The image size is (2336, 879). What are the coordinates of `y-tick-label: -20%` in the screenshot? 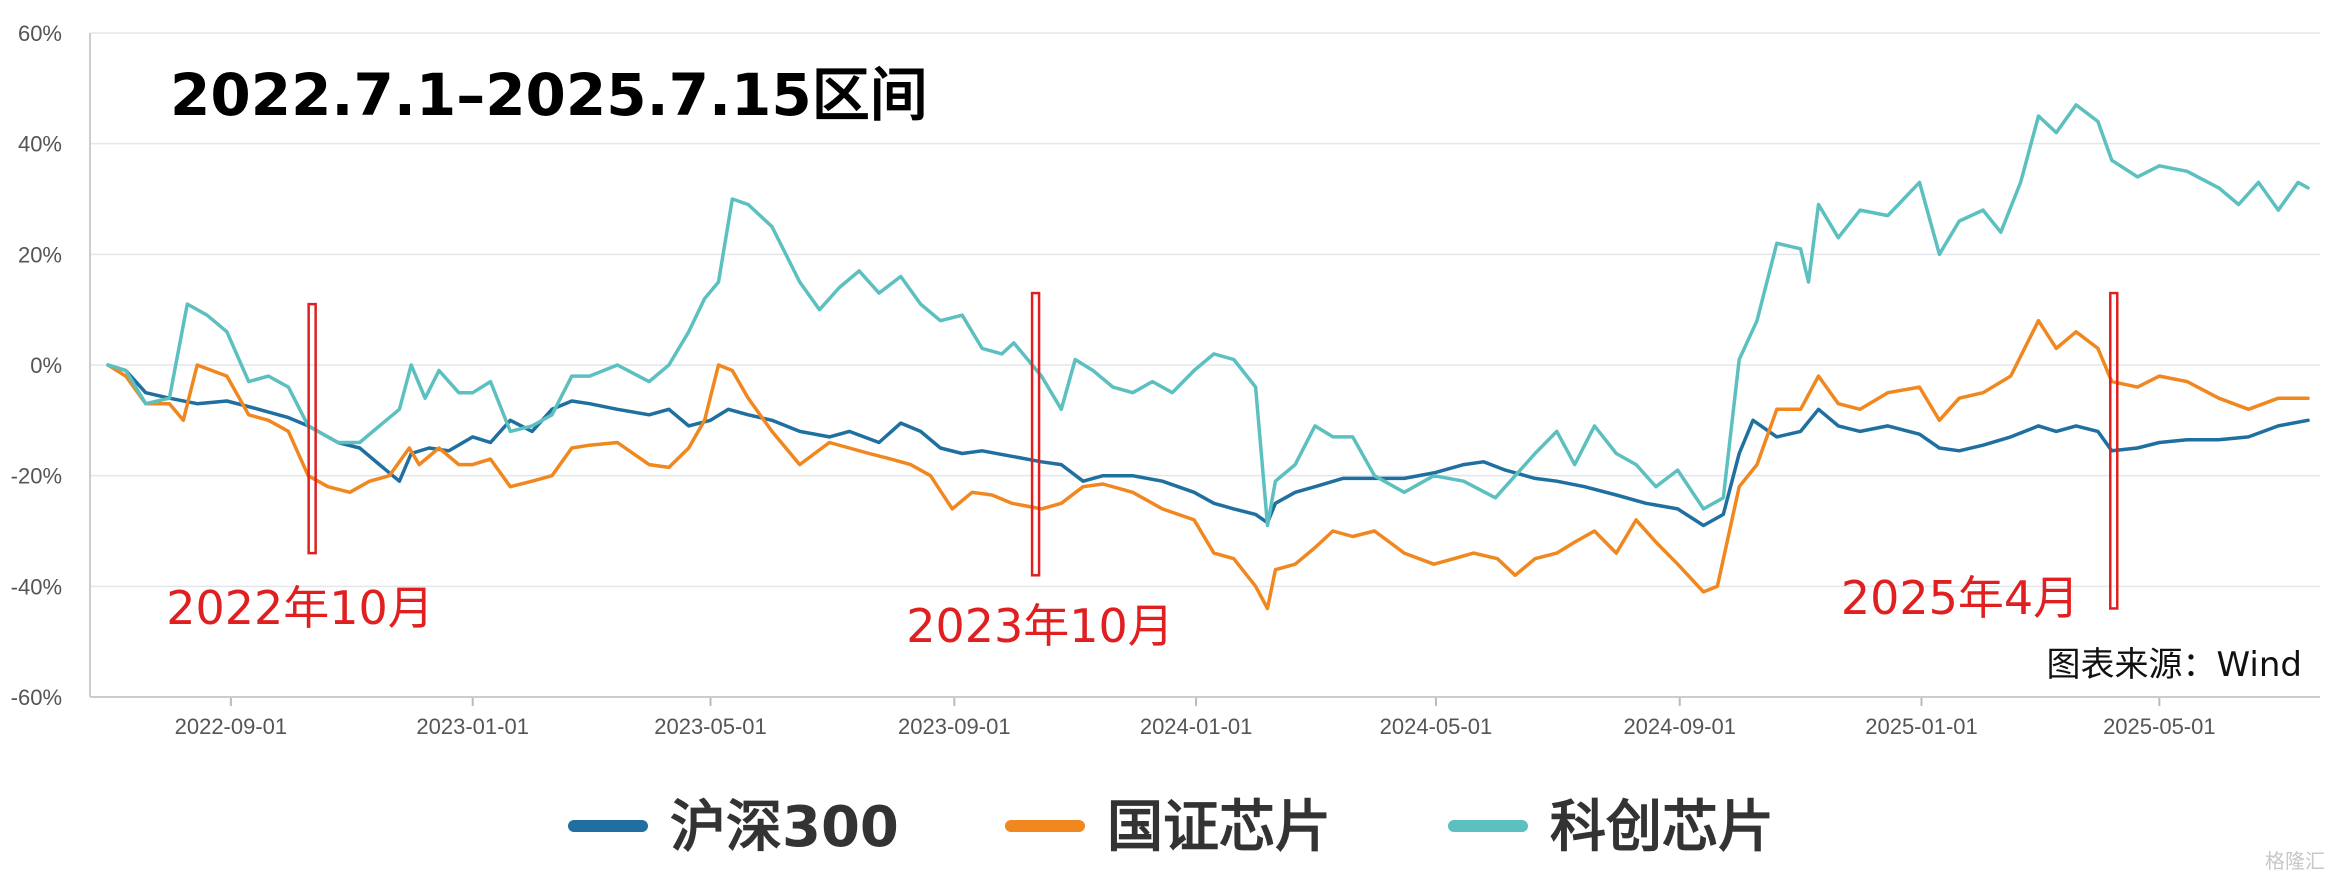 It's located at (36, 476).